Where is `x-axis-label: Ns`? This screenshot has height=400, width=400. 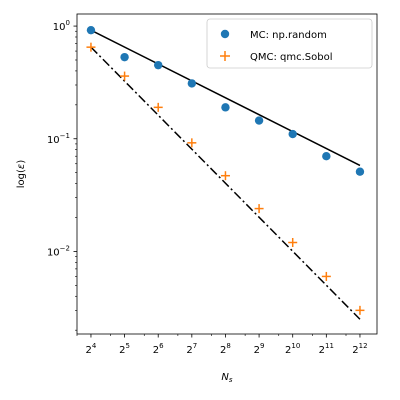 x-axis-label: Ns is located at coordinates (226, 378).